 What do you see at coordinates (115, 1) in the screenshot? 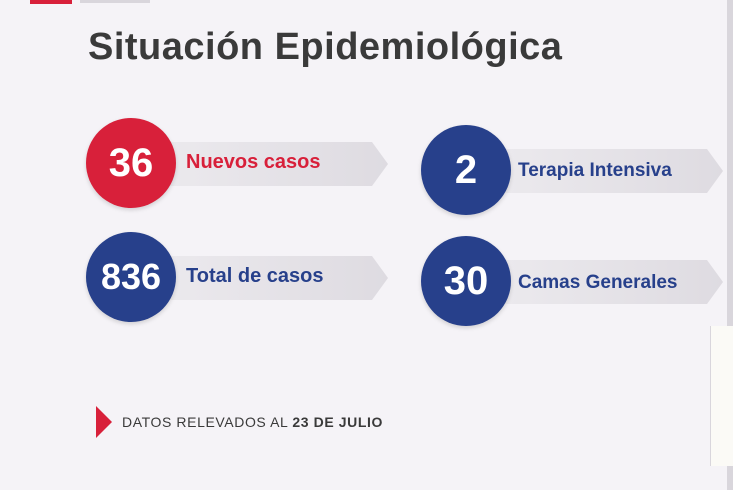
I see `top-gray-strip` at bounding box center [115, 1].